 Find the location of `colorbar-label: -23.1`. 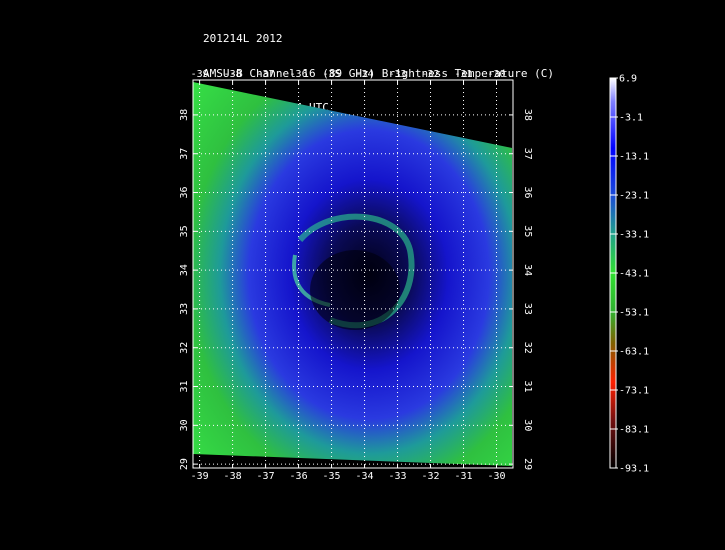

colorbar-label: -23.1 is located at coordinates (634, 196).